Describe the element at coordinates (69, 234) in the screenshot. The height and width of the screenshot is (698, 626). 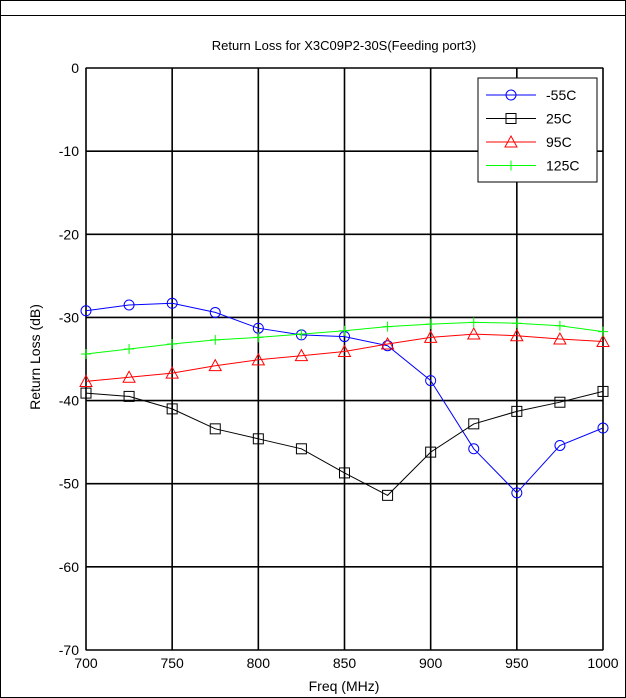
I see `y-tick-label: -20` at that location.